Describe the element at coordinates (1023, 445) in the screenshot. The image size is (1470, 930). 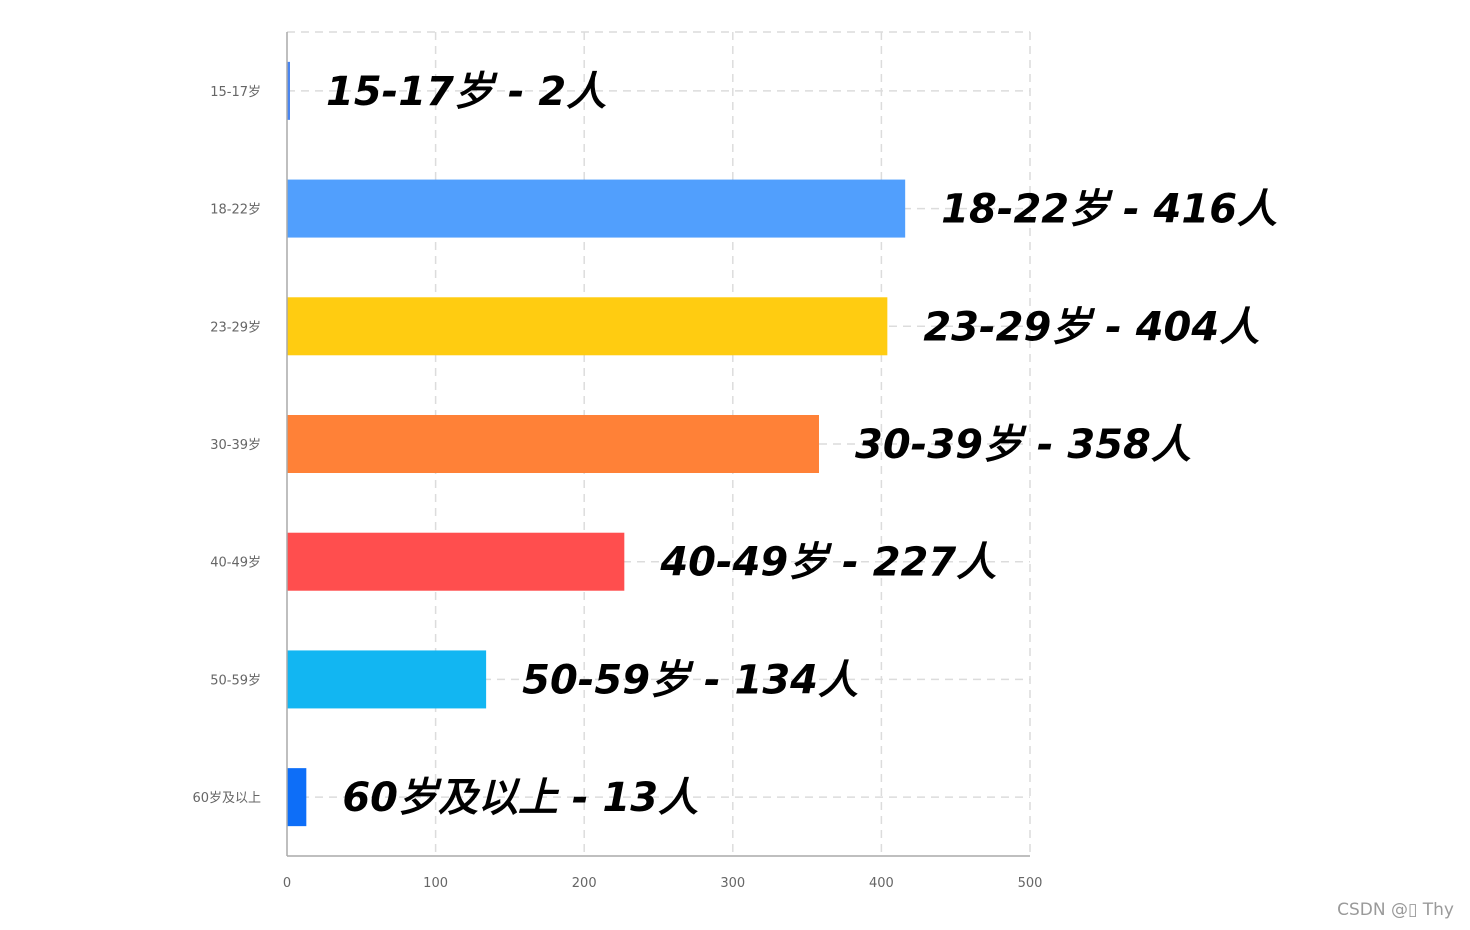
I see `data-label-30-39岁: 30-39岁 - 358人` at that location.